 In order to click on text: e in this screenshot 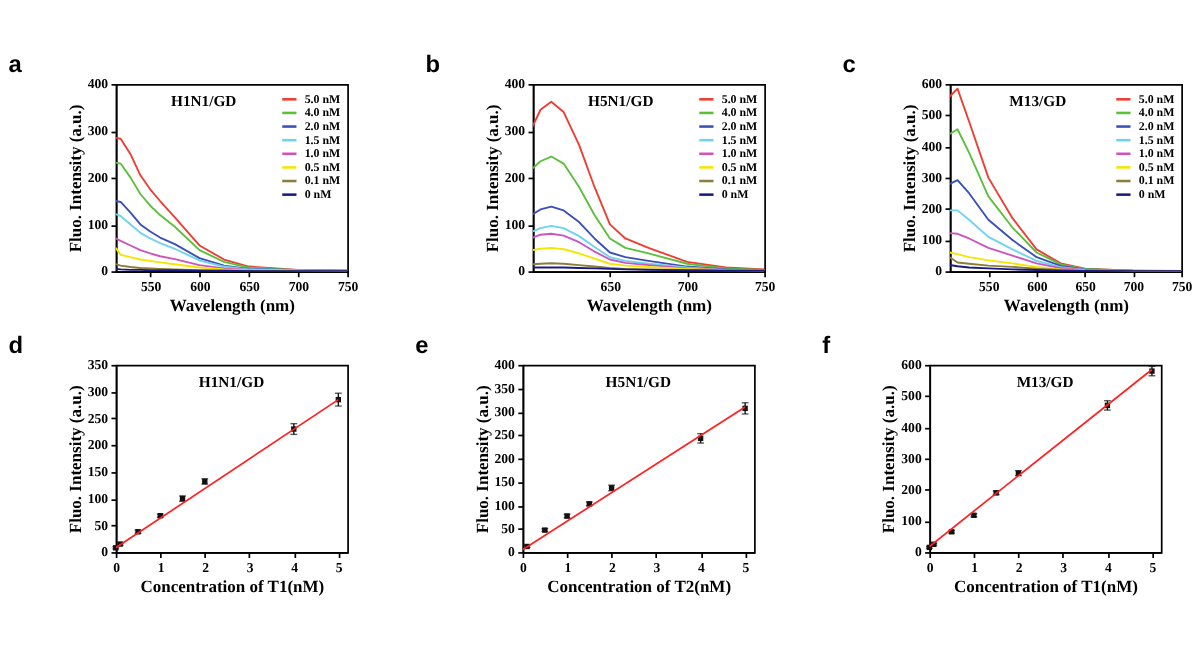, I will do `click(422, 344)`.